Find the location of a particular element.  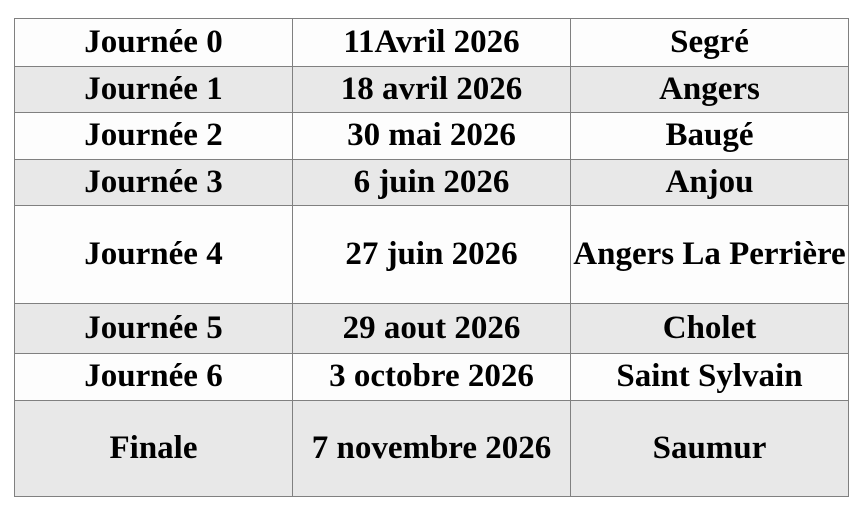

date-cell: 27 juin 2026 is located at coordinates (431, 254).